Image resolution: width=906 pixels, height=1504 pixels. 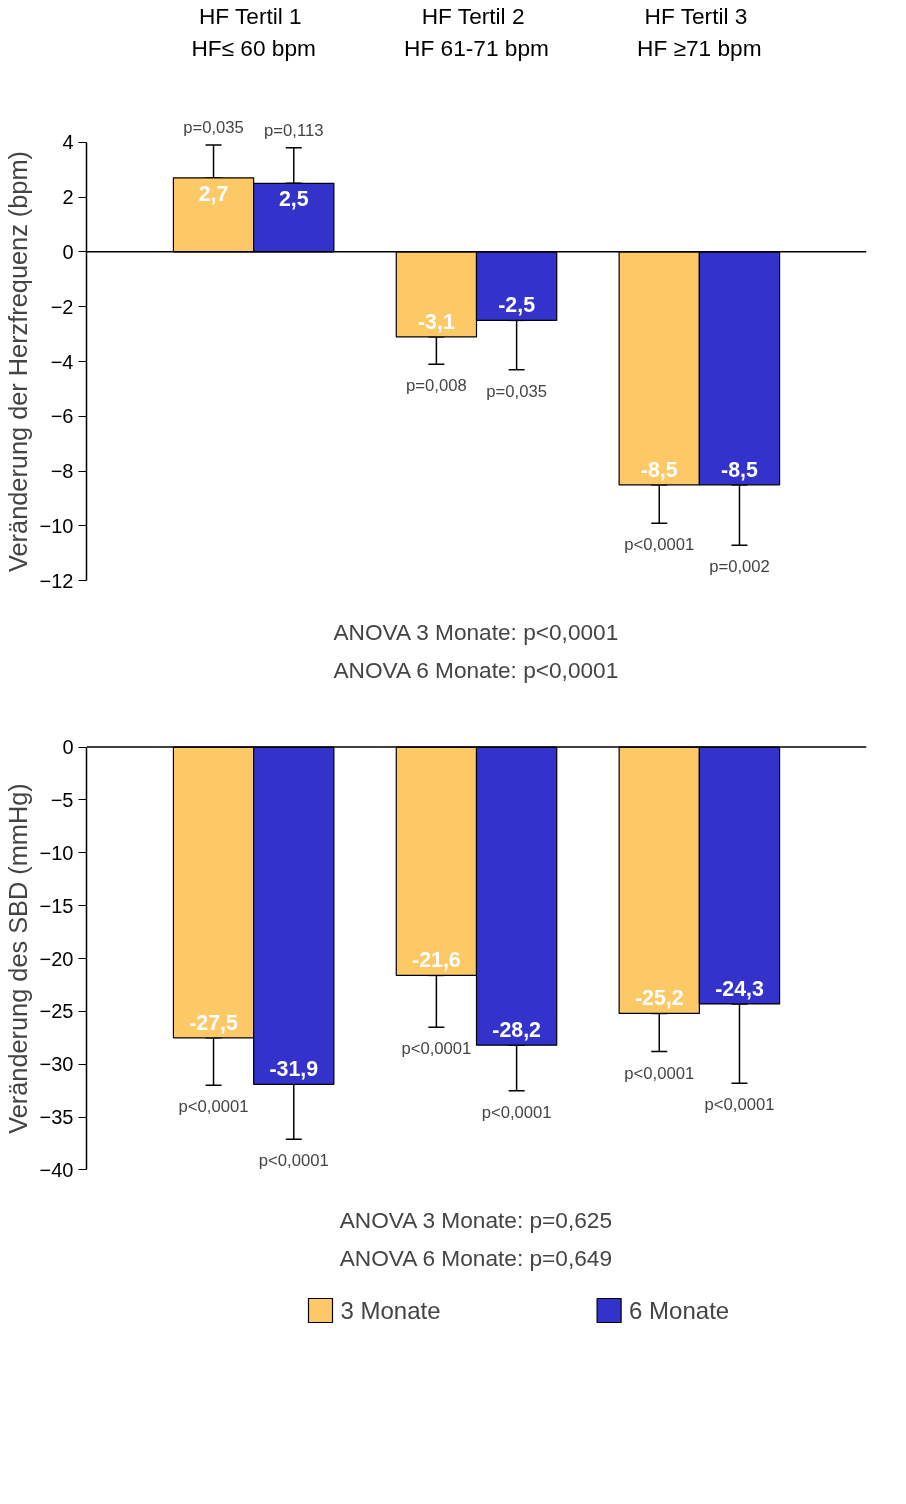 I want to click on data-label: -27,5, so click(x=213, y=1022).